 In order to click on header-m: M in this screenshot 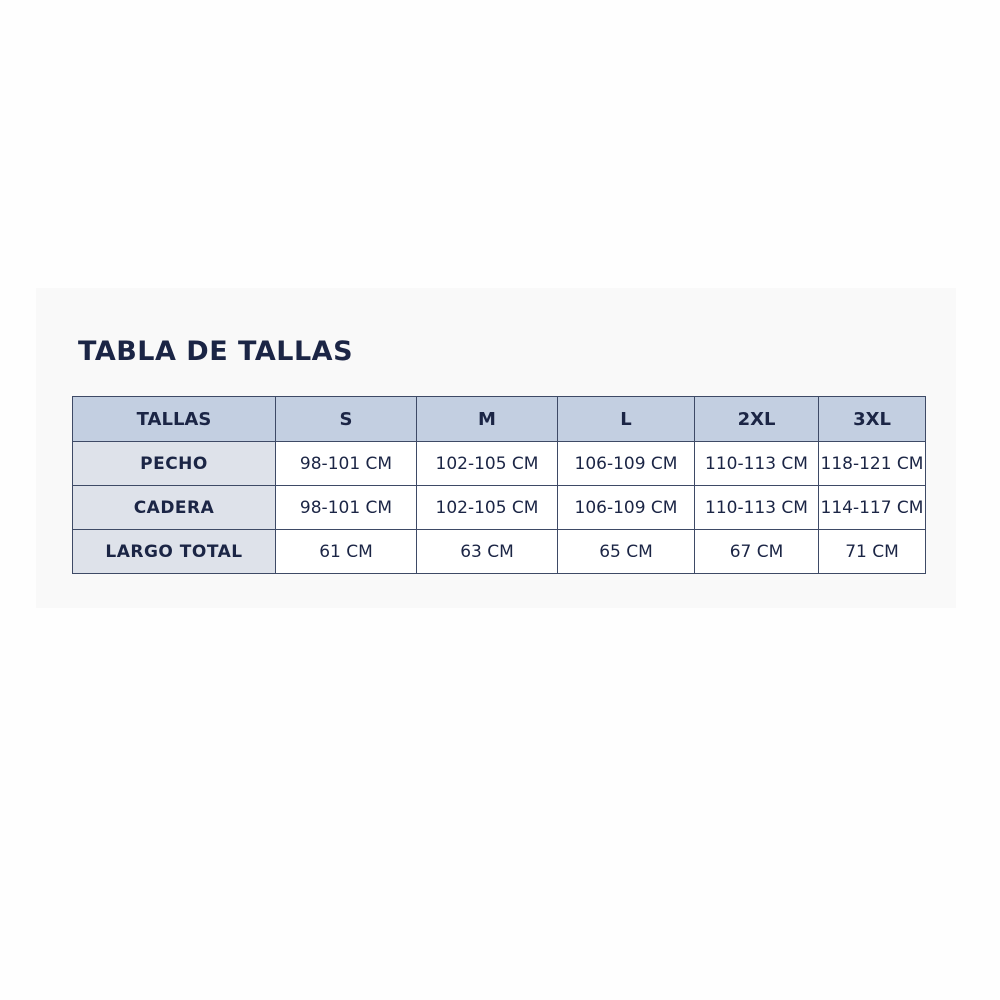, I will do `click(487, 419)`.